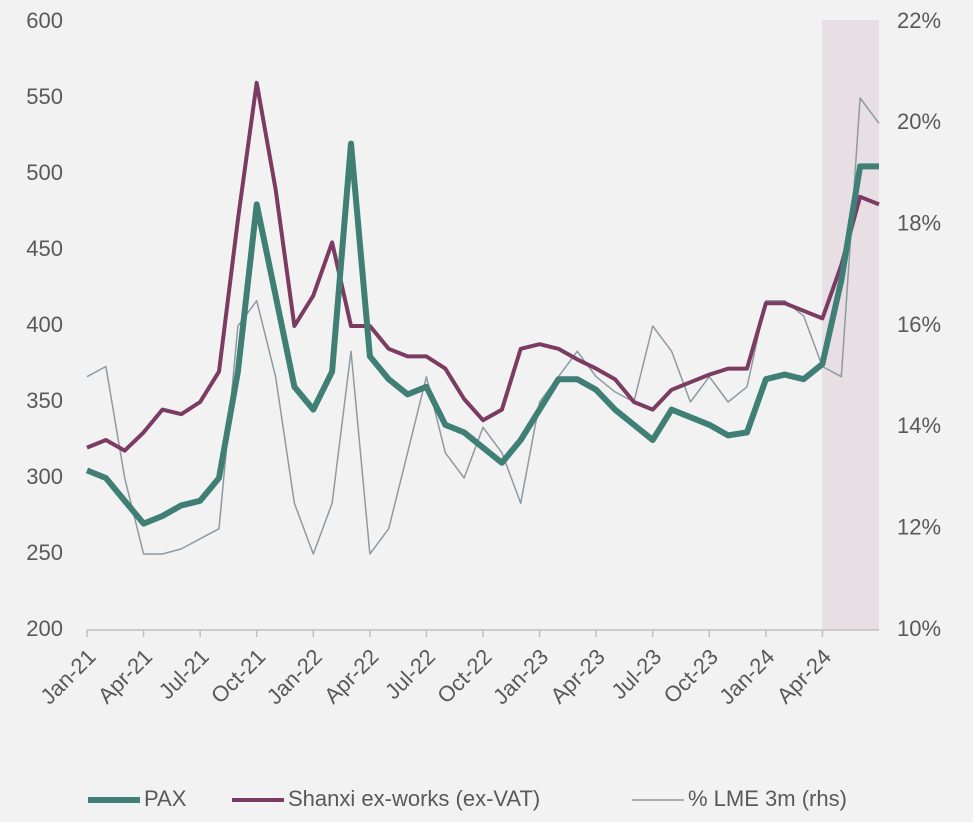 Image resolution: width=973 pixels, height=822 pixels. I want to click on y-tick-label: 500, so click(44, 172).